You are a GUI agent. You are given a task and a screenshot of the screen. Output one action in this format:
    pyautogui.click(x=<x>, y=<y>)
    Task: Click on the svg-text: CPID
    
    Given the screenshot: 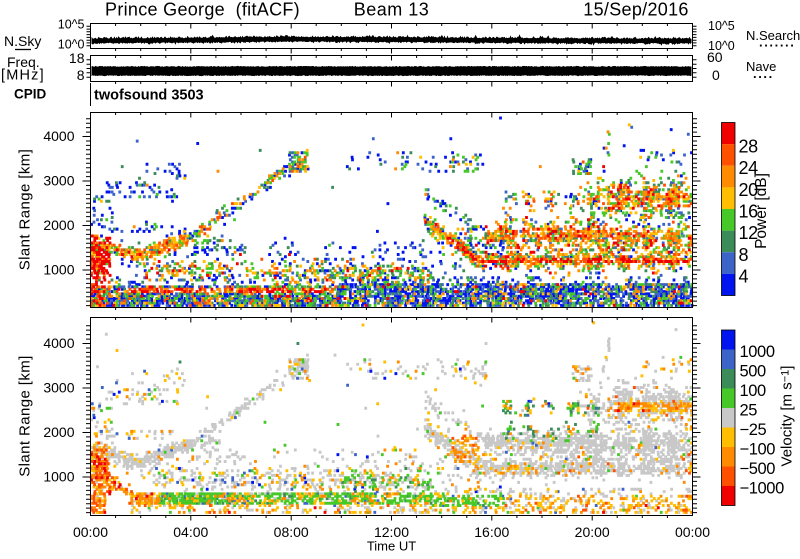 What is the action you would take?
    pyautogui.click(x=30, y=94)
    